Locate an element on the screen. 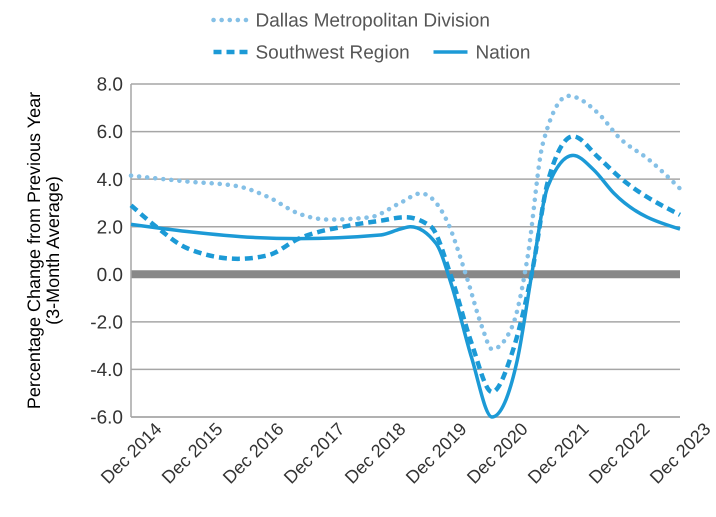  y-tick-label: -6.0 is located at coordinates (106, 418).